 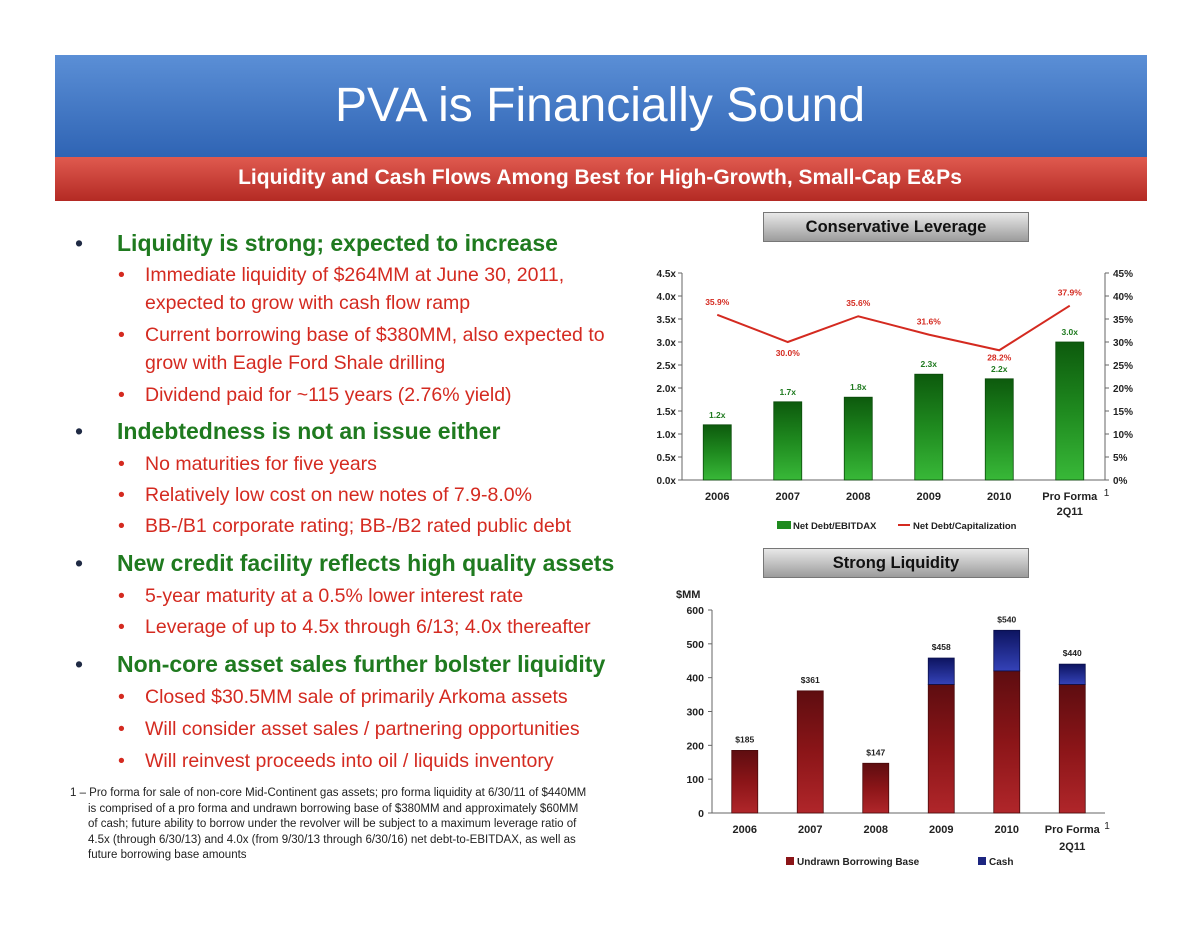 I want to click on capitalization-line, so click(x=893, y=328).